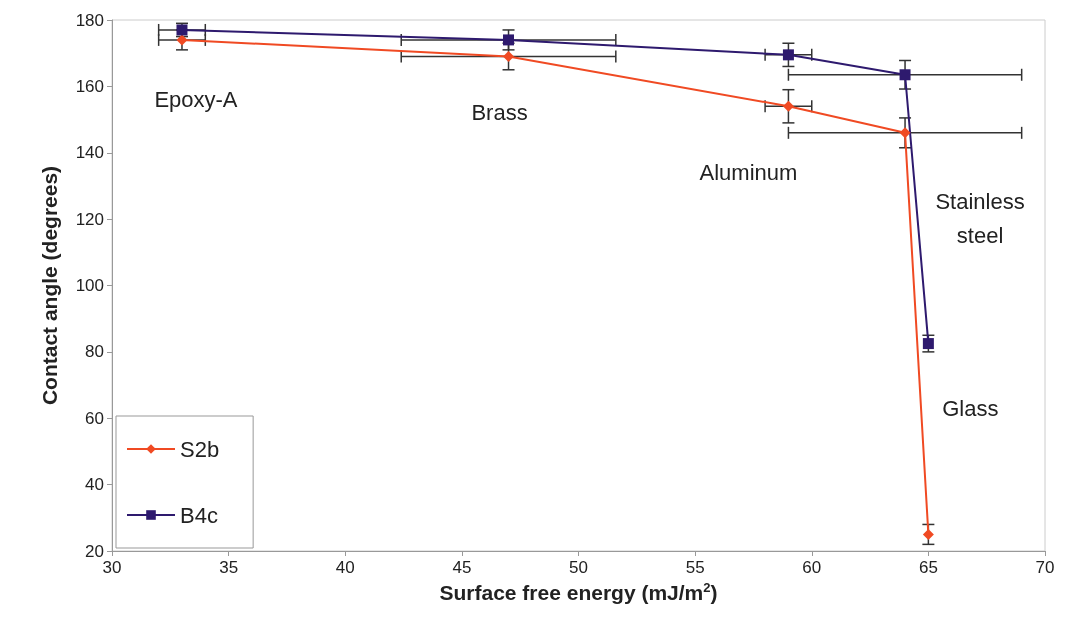 This screenshot has width=1067, height=638. Describe the element at coordinates (94, 418) in the screenshot. I see `y-tick-label: 60` at that location.